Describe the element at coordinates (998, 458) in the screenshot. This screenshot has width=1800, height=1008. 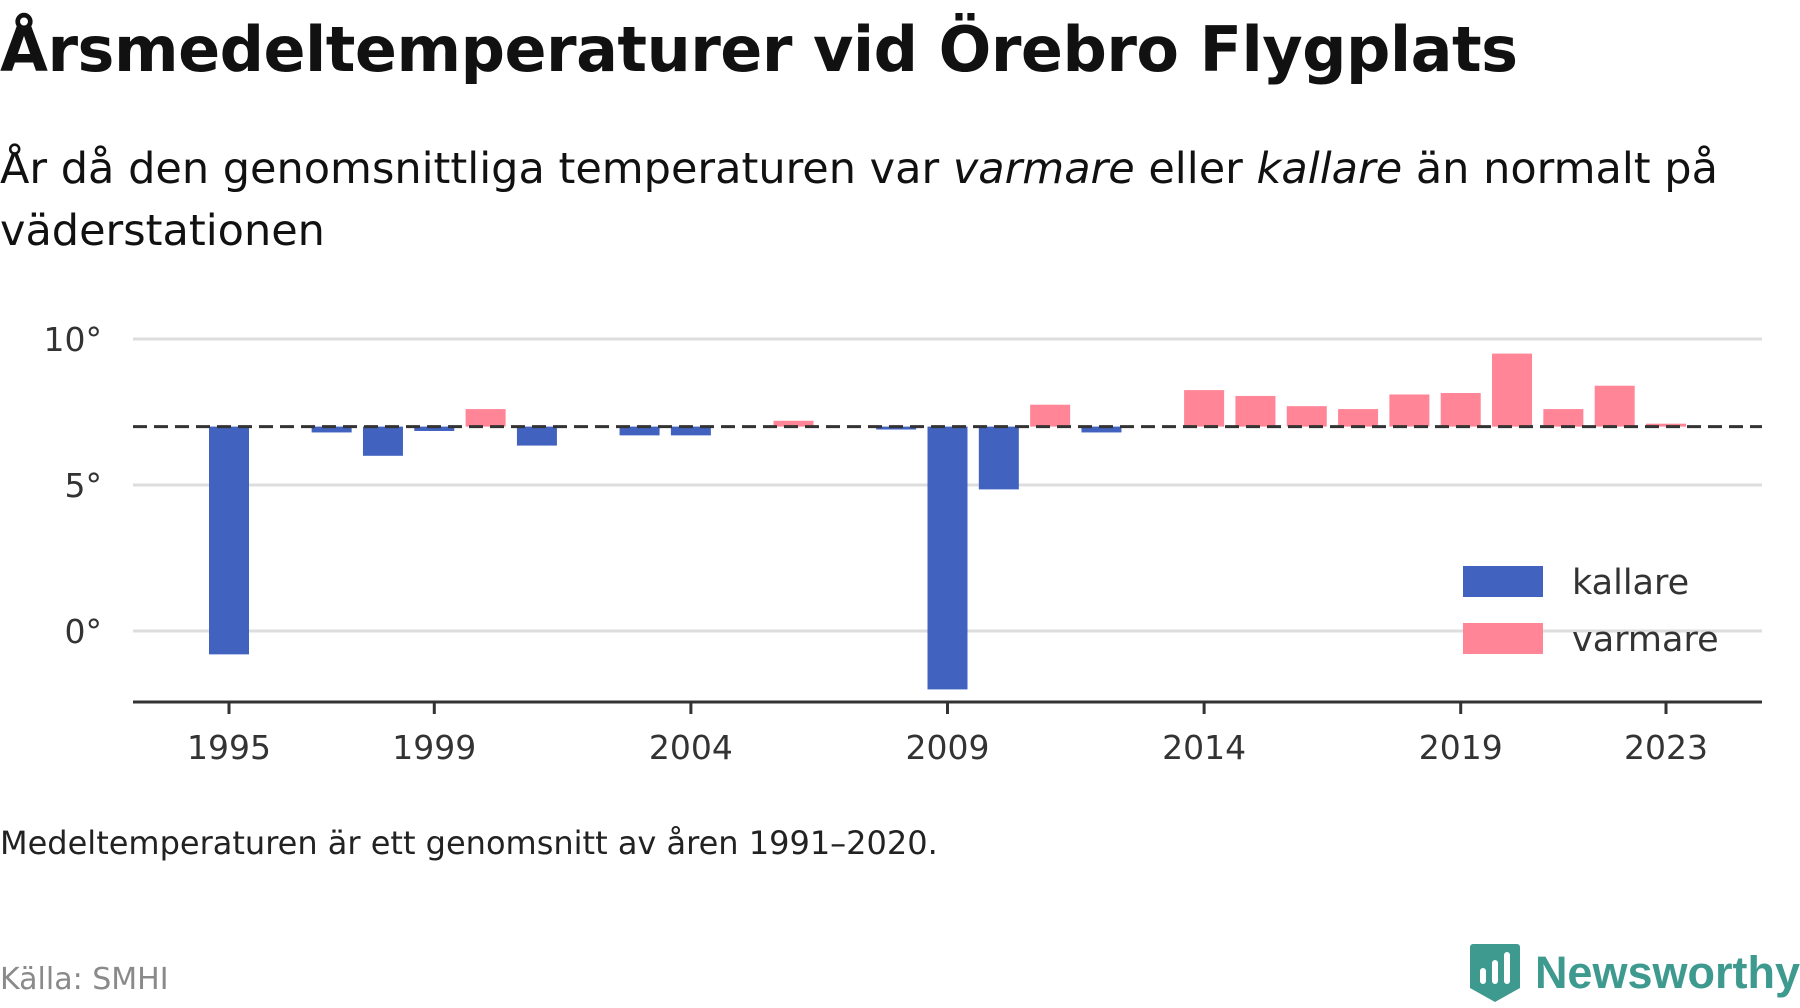
I see `bar-2010` at that location.